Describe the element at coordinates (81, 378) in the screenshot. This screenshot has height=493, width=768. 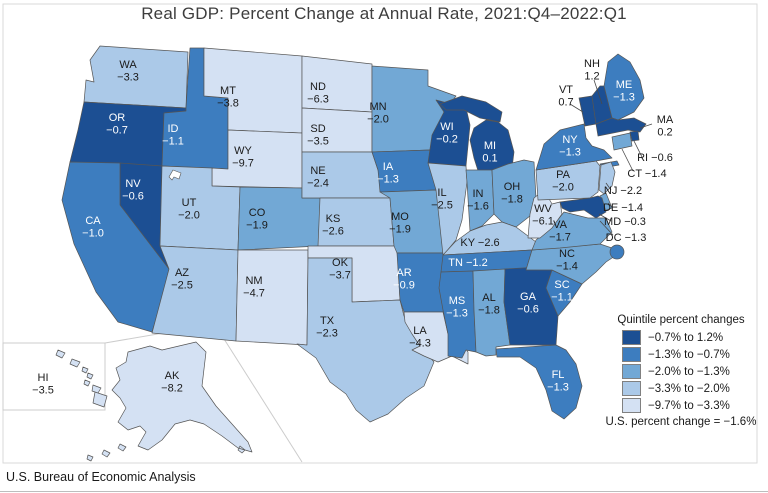
I see `state-hi` at that location.